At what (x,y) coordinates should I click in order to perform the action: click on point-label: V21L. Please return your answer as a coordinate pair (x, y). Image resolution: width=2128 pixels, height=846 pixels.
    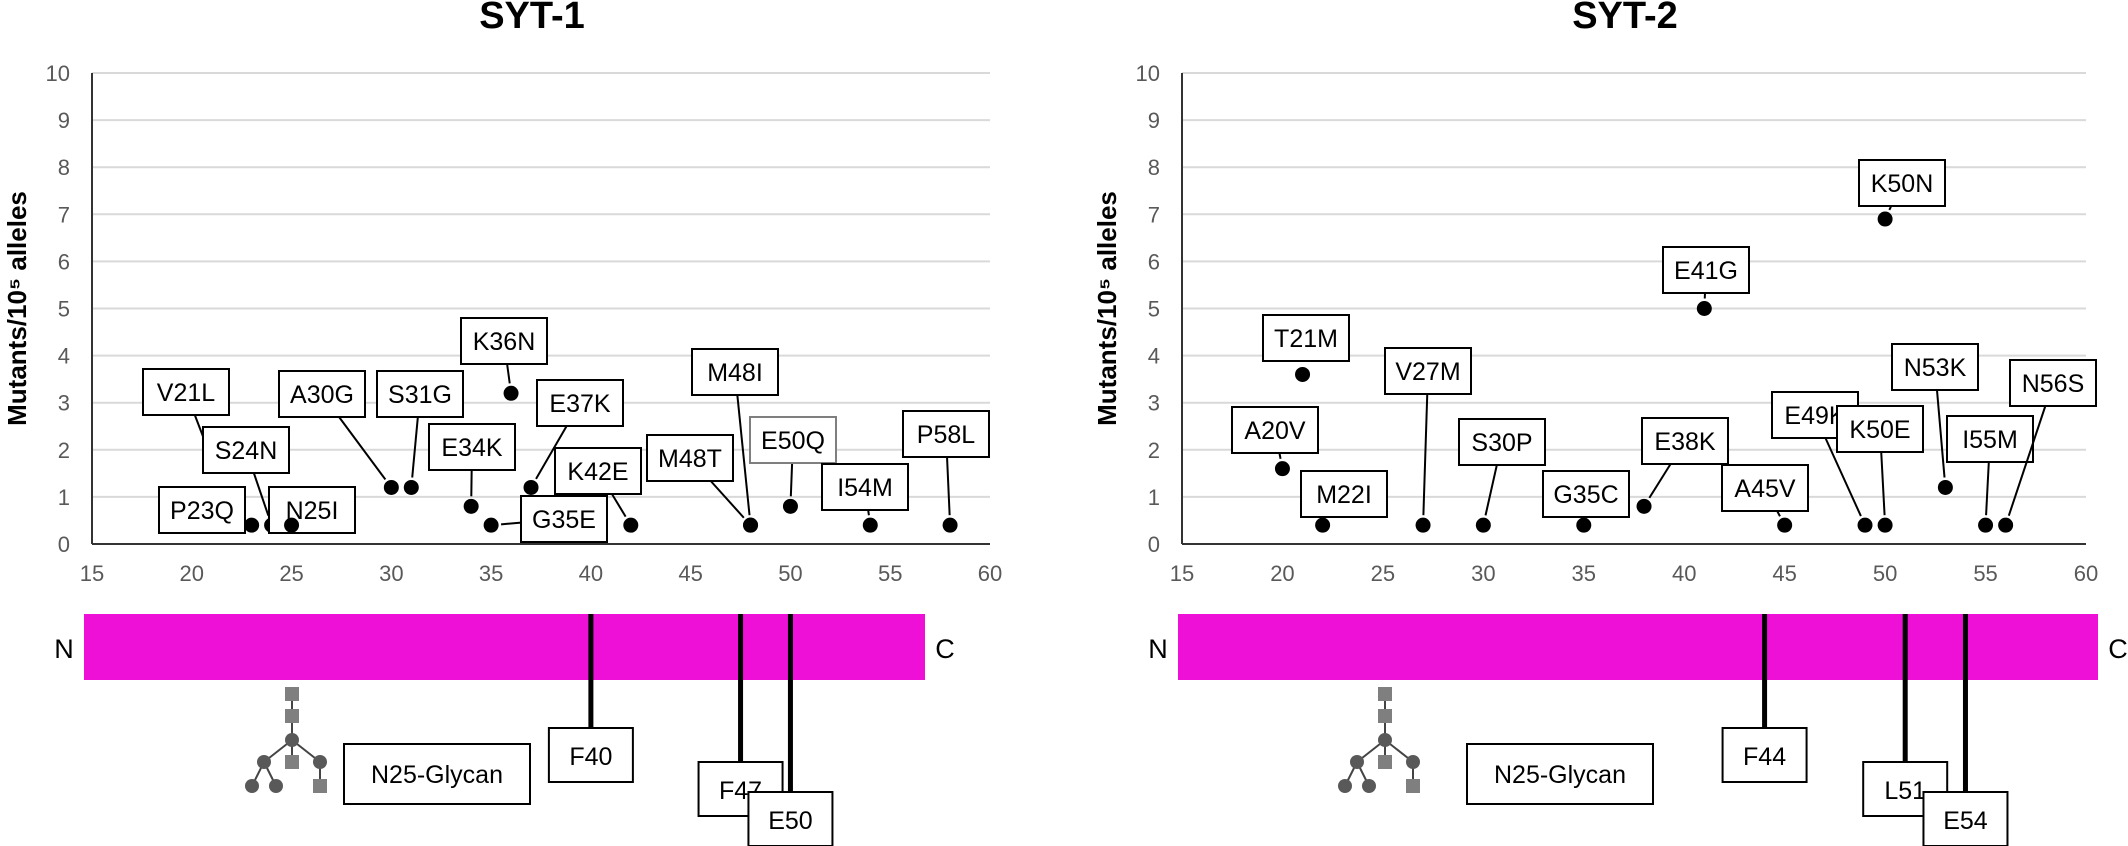
    Looking at the image, I should click on (186, 393).